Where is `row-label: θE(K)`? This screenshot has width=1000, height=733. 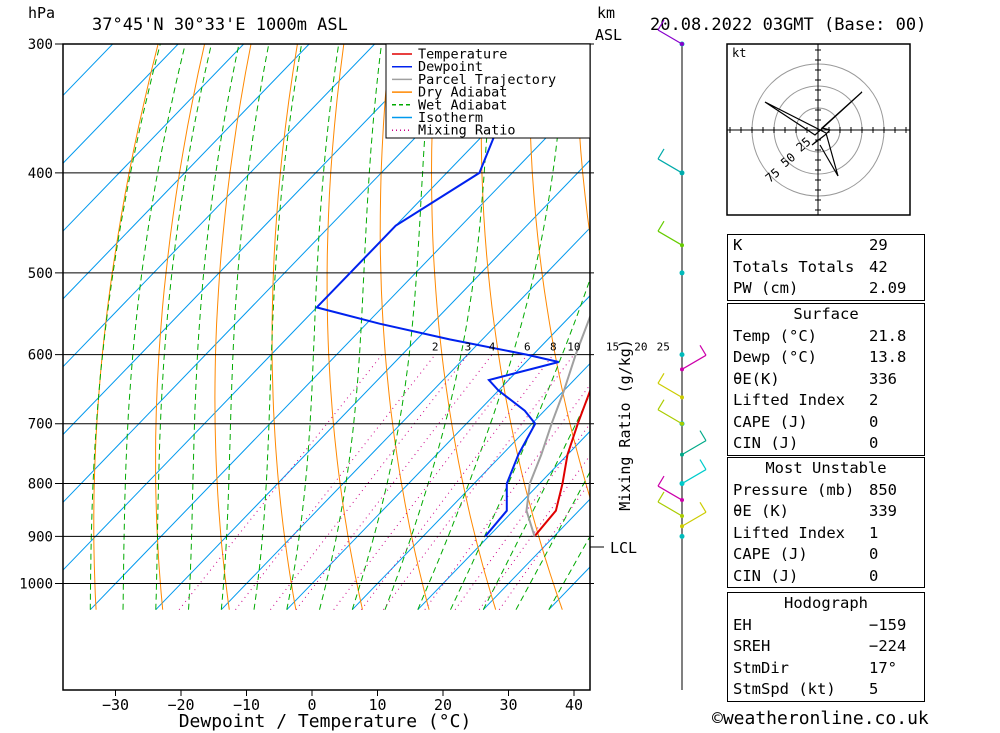
row-label: θE(K) is located at coordinates (756, 378).